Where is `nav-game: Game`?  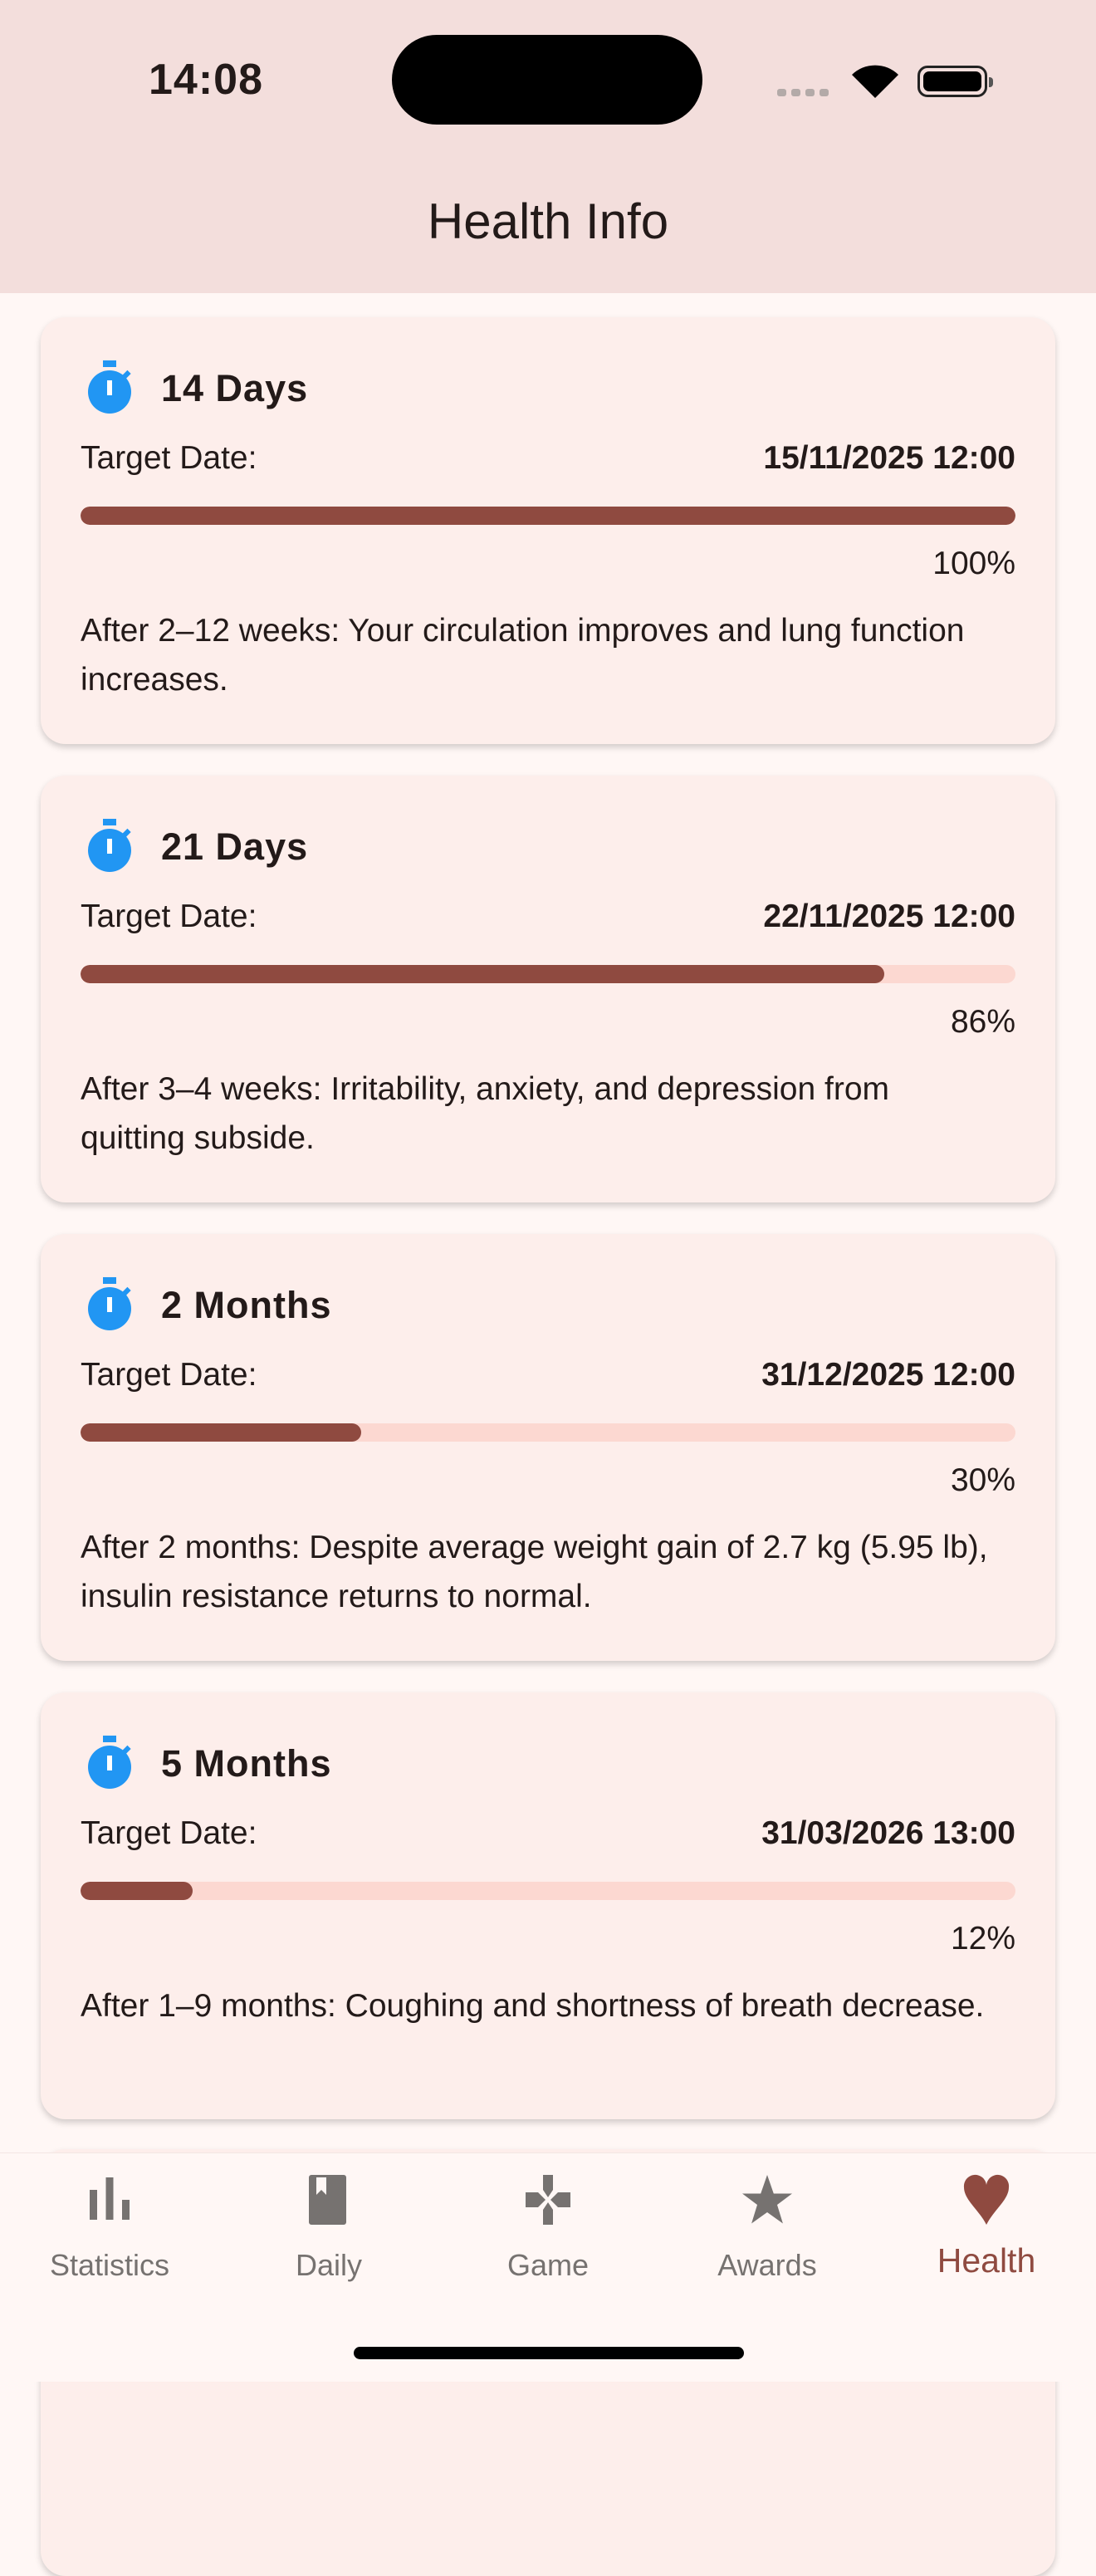
nav-game: Game is located at coordinates (548, 2227).